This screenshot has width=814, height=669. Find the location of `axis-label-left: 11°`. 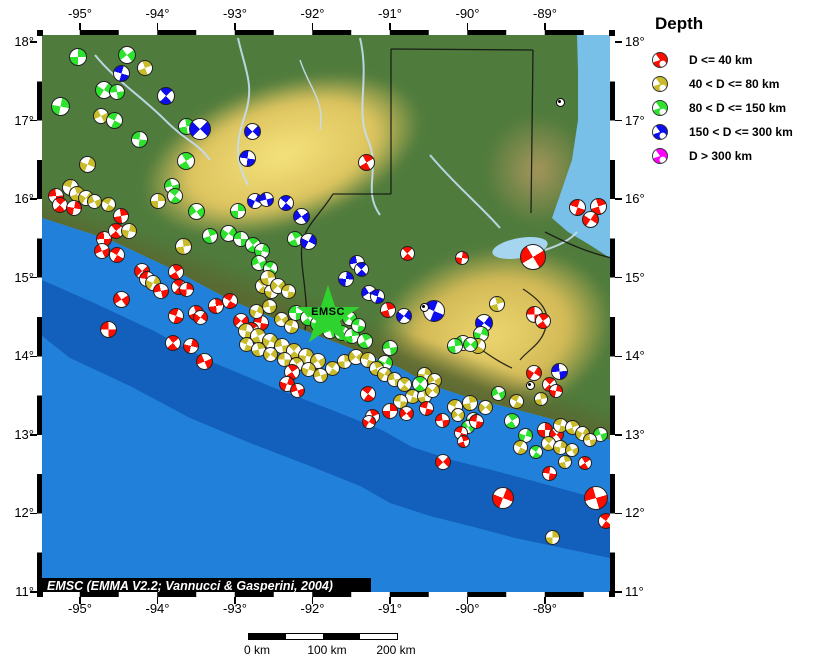

axis-label-left: 11° is located at coordinates (24, 591).